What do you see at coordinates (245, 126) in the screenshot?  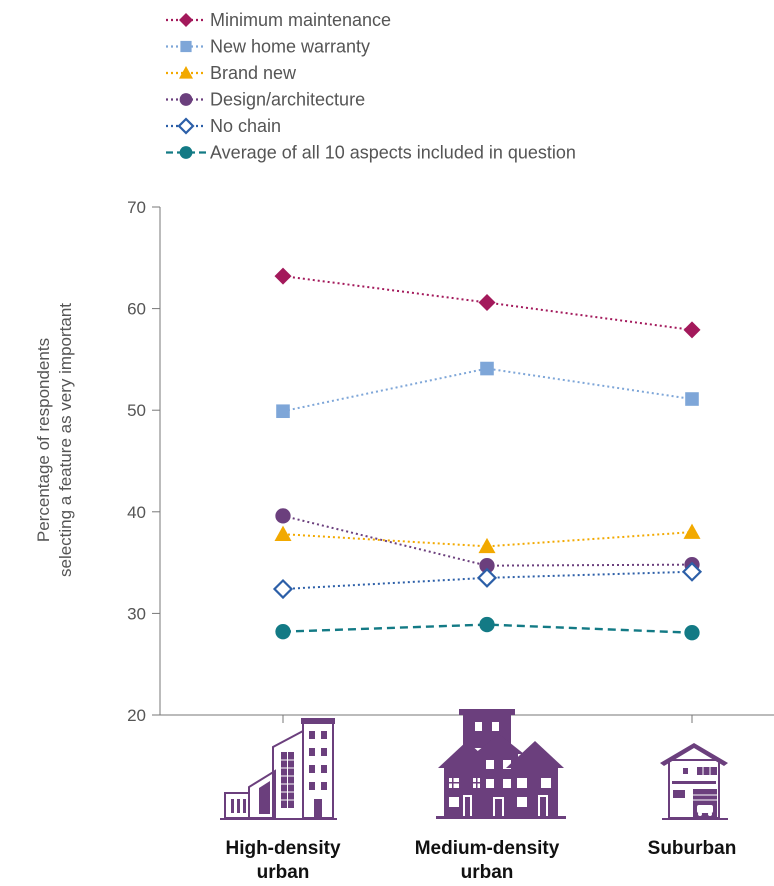 I see `legend-label: No chain` at bounding box center [245, 126].